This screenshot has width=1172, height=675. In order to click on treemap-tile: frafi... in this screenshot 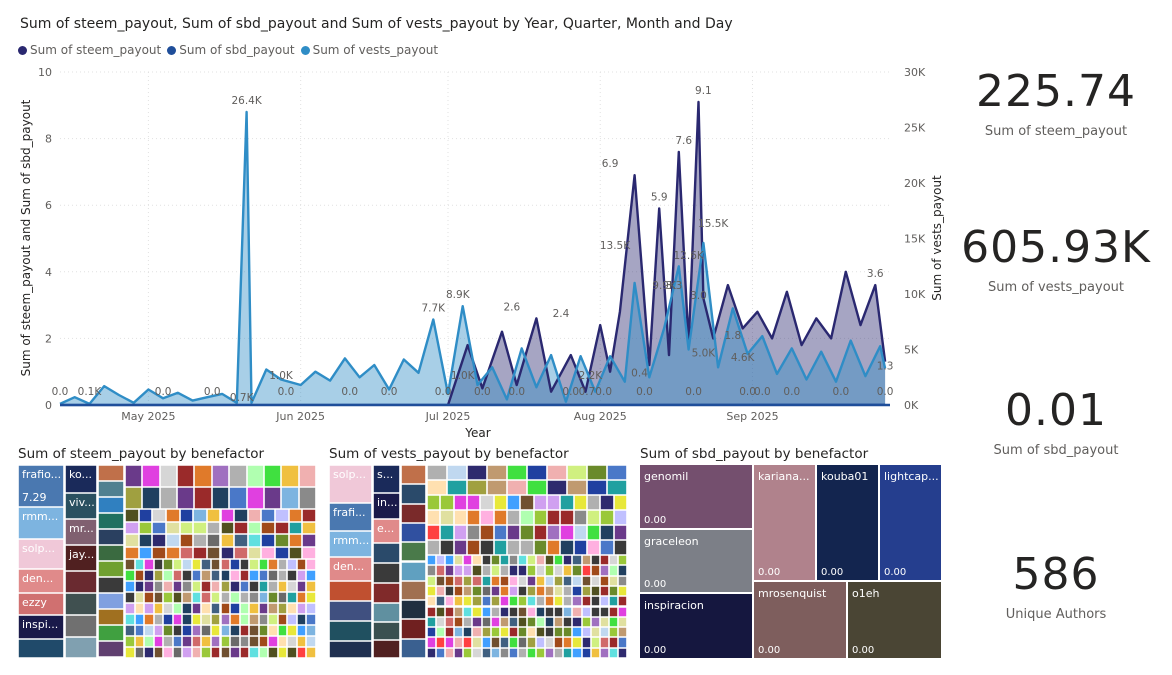, I will do `click(350, 517)`.